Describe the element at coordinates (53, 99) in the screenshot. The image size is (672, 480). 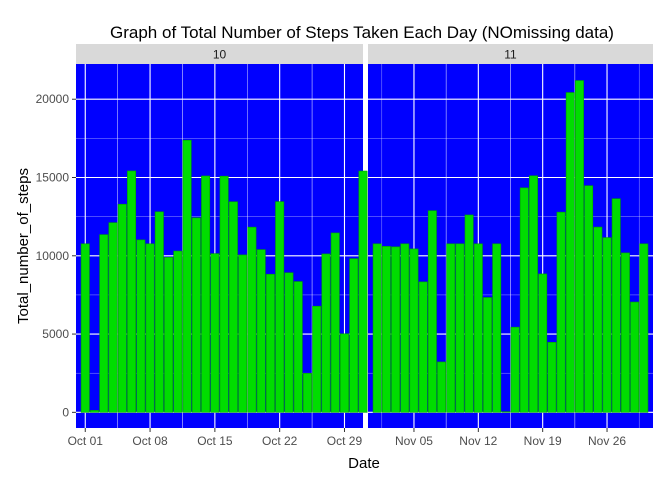
I see `y-tick-label: 20000` at that location.